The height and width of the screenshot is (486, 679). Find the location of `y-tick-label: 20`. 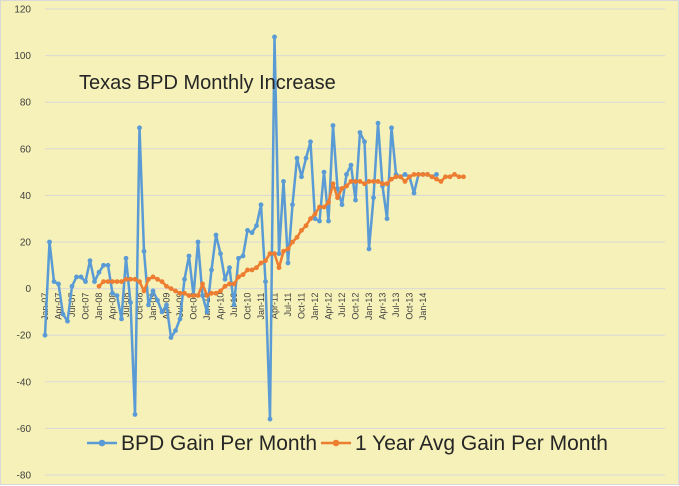

y-tick-label: 20 is located at coordinates (26, 243).